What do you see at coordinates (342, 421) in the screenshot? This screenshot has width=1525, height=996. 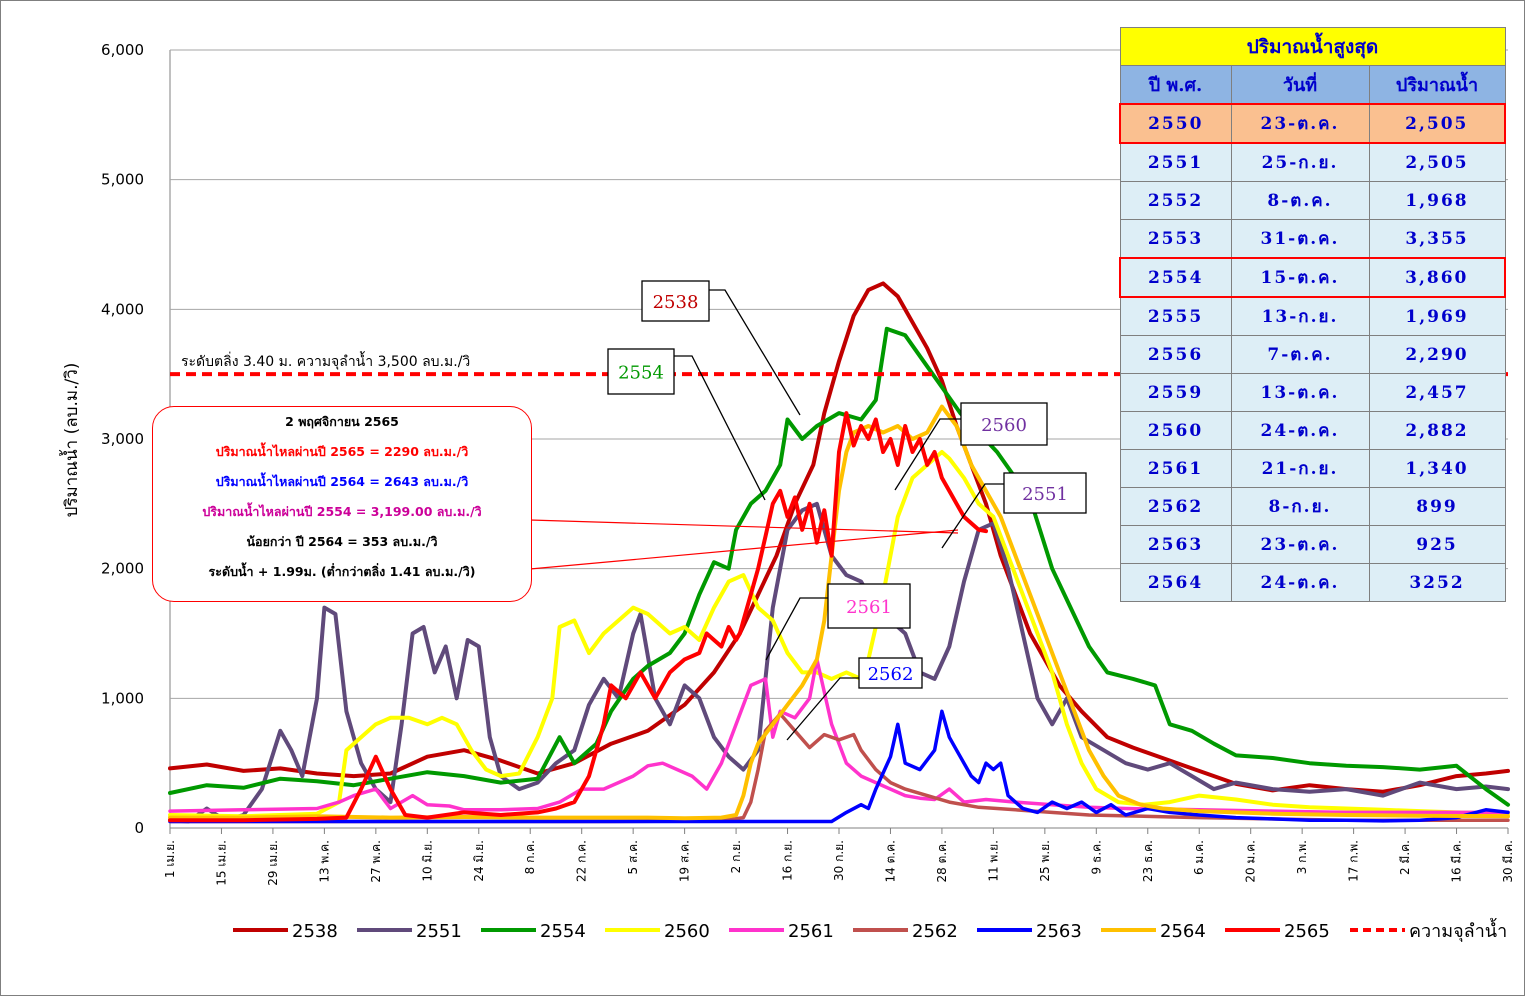 I see `info-date: 2 พฤศจิกายน 2565` at bounding box center [342, 421].